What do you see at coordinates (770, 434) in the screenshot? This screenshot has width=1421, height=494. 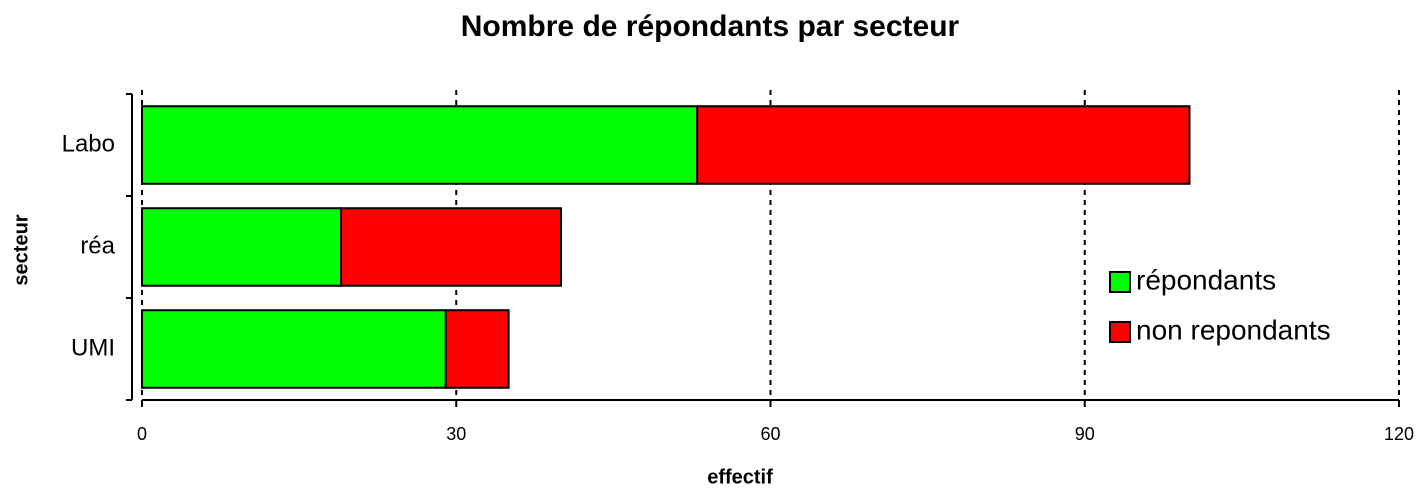 I see `x-tick-label: 60` at bounding box center [770, 434].